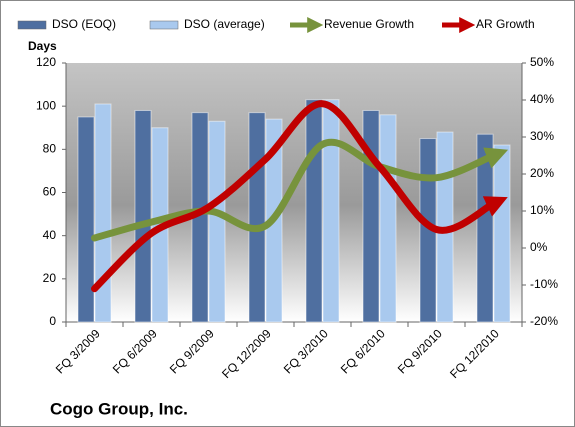  I want to click on y2-tick-label: 0%, so click(539, 247).